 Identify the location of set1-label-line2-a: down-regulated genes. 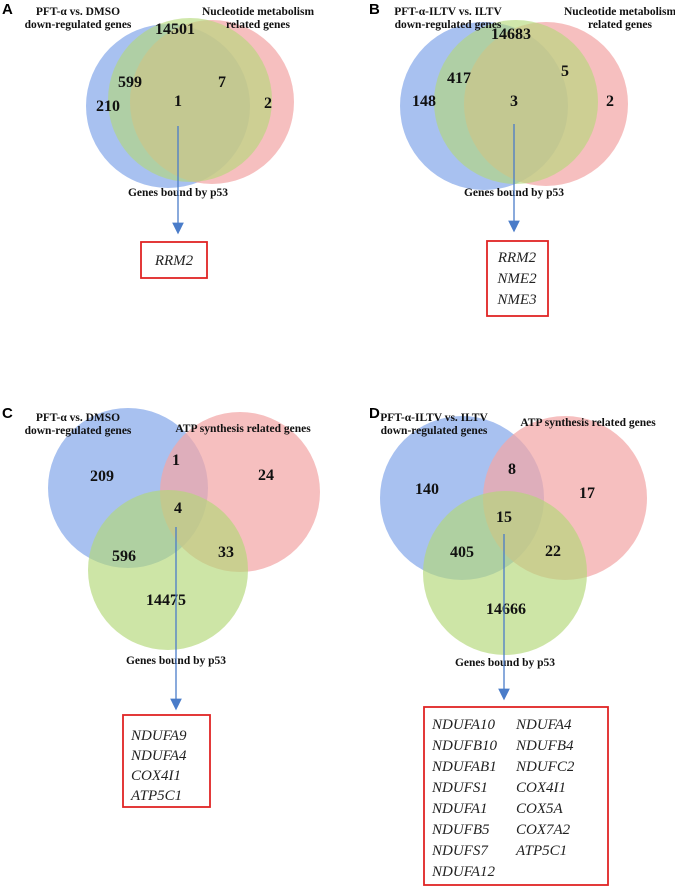
(78, 25).